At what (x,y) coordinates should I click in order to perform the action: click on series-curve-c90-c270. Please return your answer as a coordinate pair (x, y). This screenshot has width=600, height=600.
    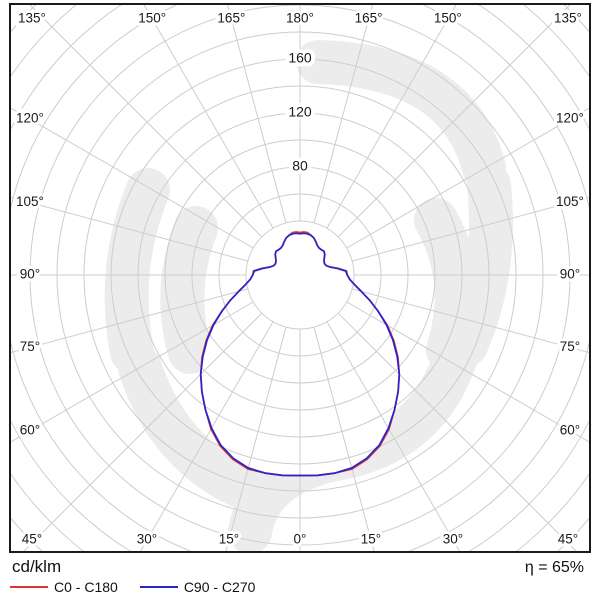
    Looking at the image, I should click on (300, 354).